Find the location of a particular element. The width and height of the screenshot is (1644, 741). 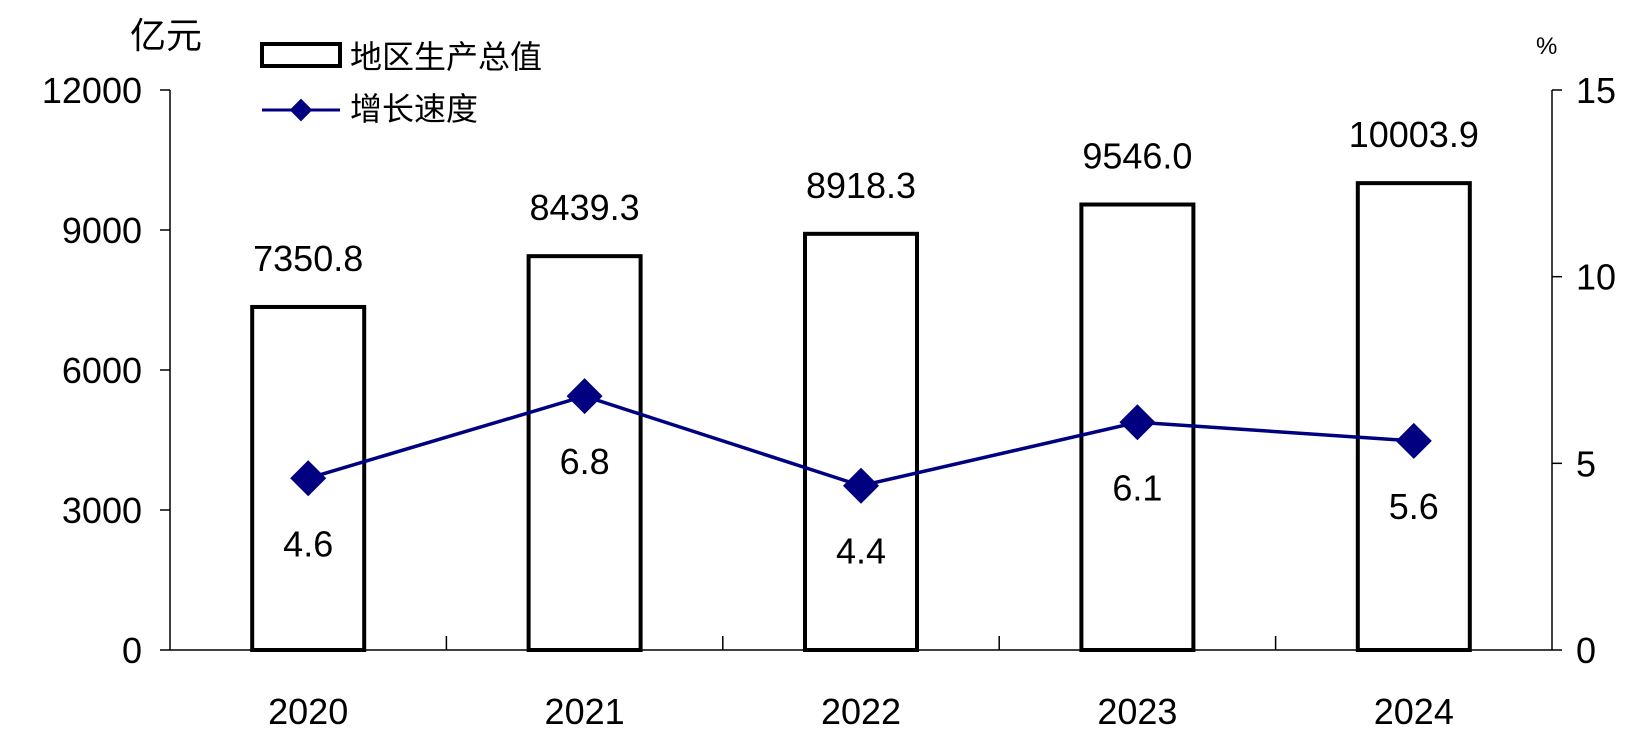

growth-line-layer is located at coordinates (861, 441).